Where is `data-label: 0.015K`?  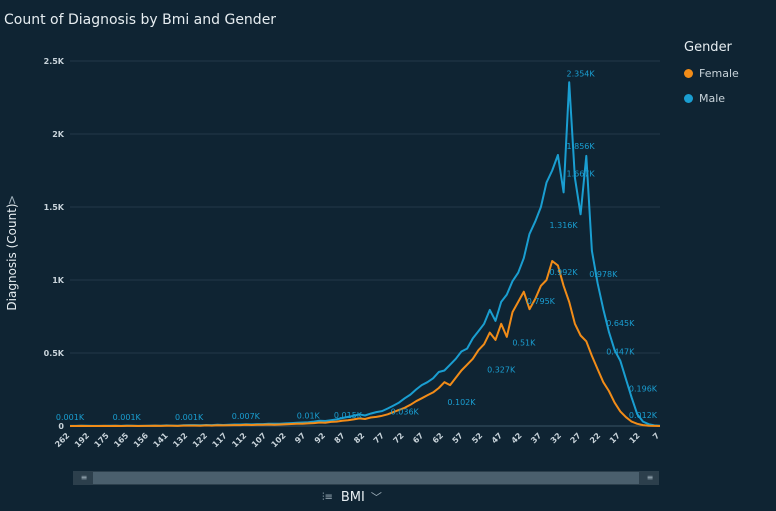 data-label: 0.015K is located at coordinates (348, 415).